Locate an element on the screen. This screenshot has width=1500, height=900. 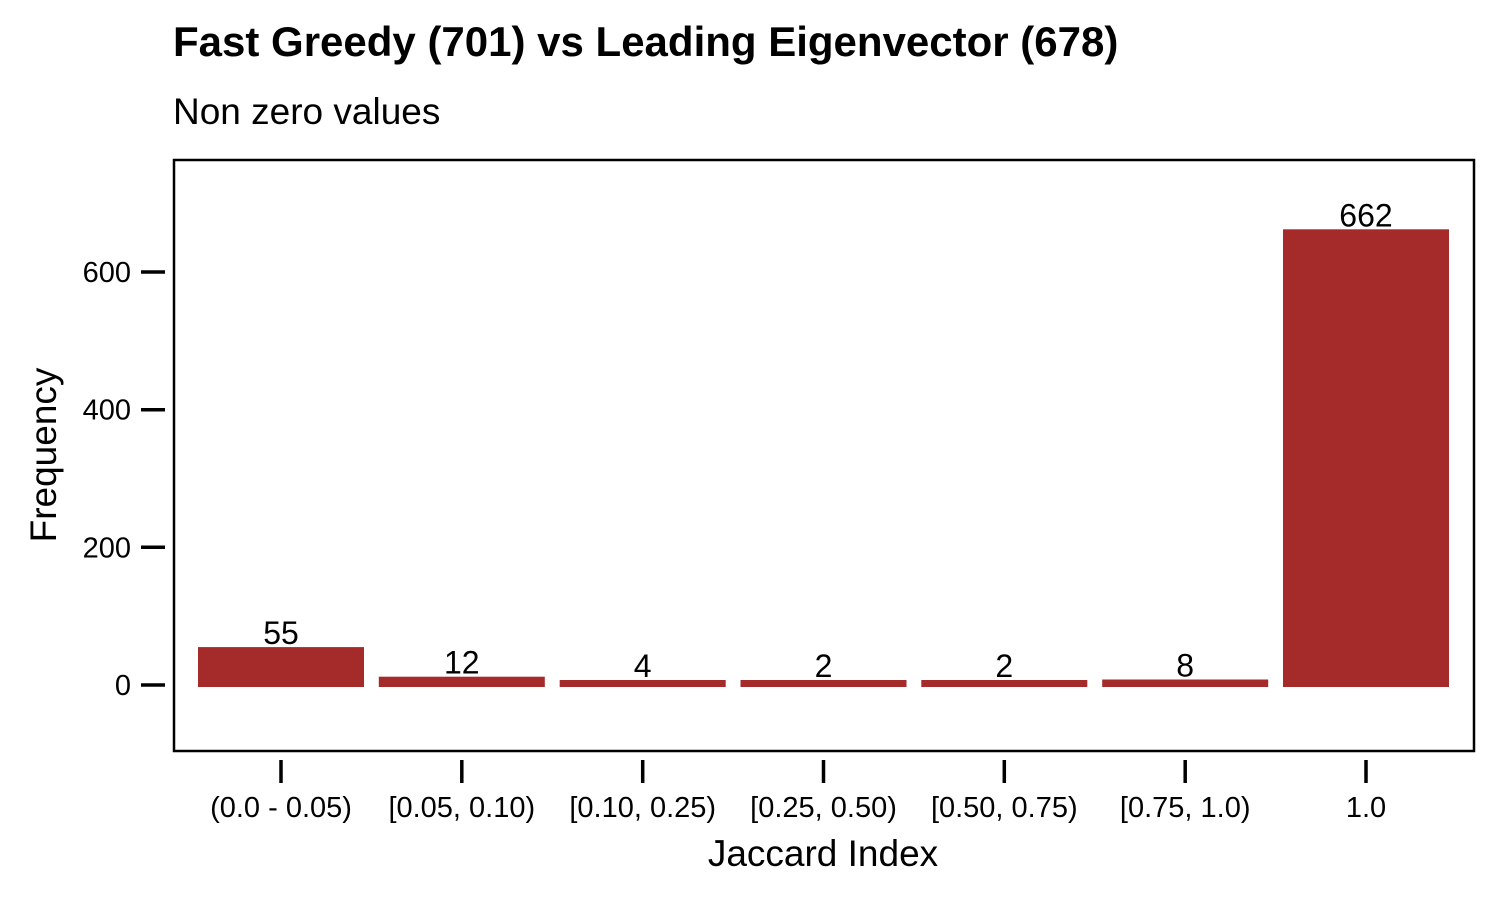
x-tick-label-2: [0.10, 0.25) is located at coordinates (642, 808).